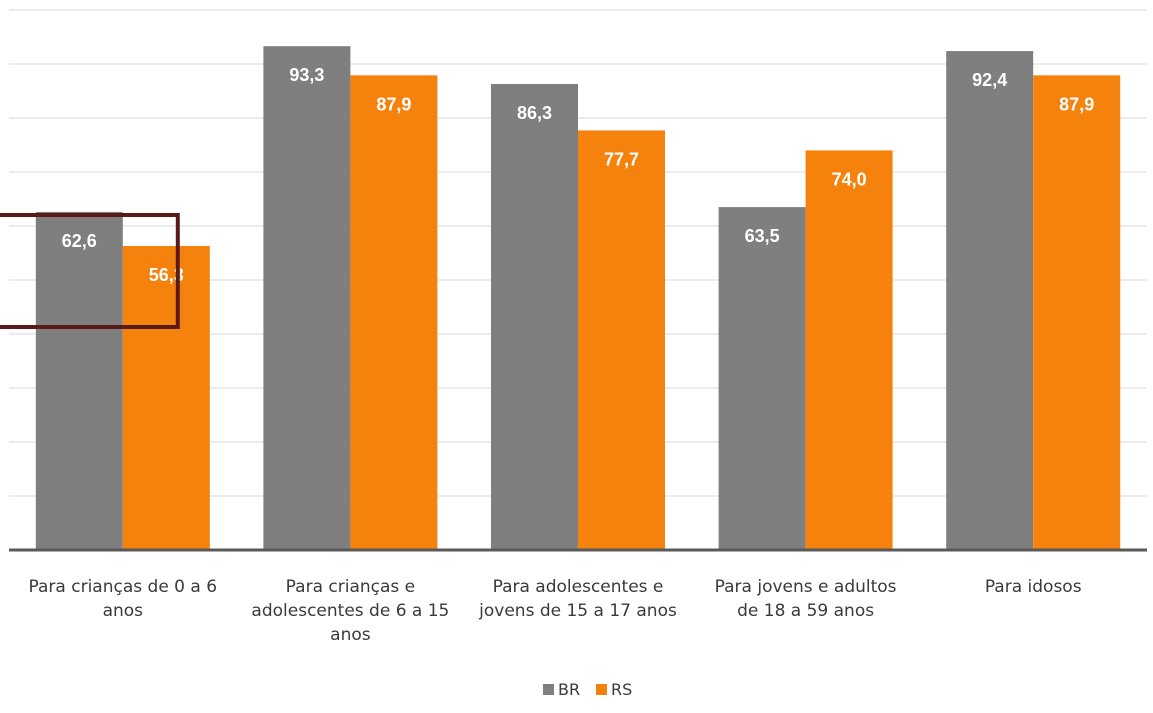 This screenshot has height=713, width=1153. I want to click on data-label: 77,7, so click(621, 159).